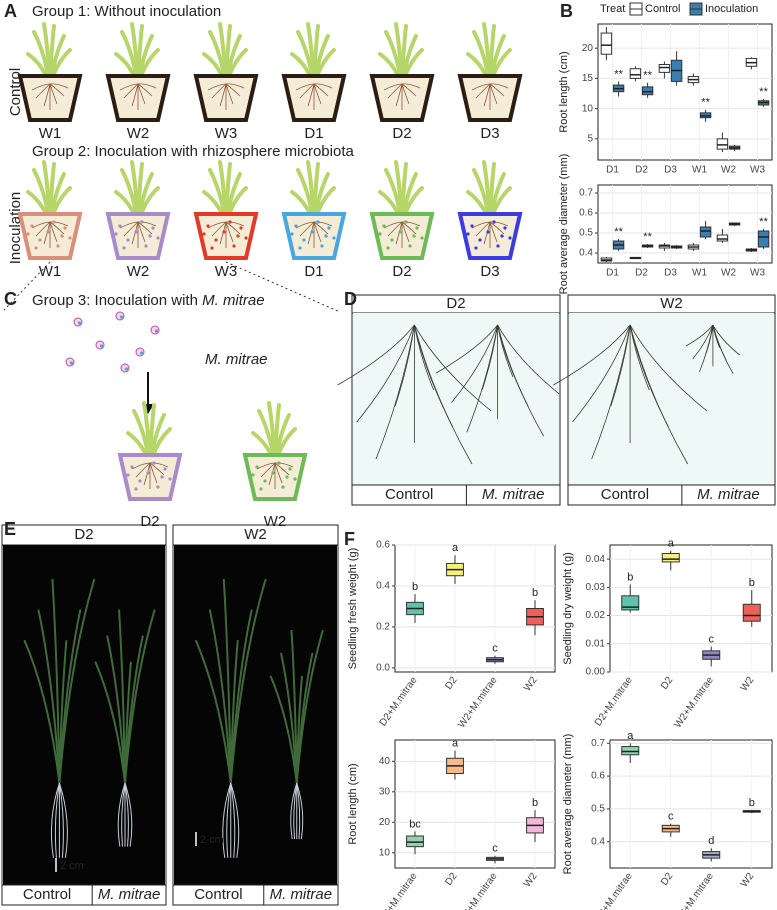  What do you see at coordinates (148, 300) in the screenshot?
I see `group-title: Group 3: Inoculation with M. mitrae` at bounding box center [148, 300].